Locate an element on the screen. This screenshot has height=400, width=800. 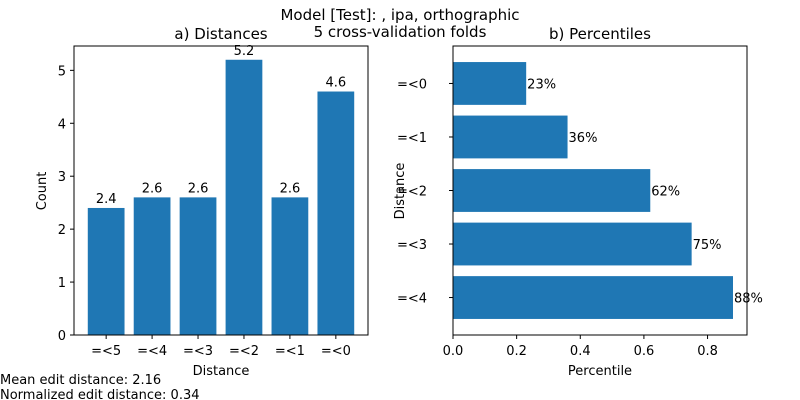
mean-edit-distance: Mean edit distance: 2.16 is located at coordinates (80, 380).